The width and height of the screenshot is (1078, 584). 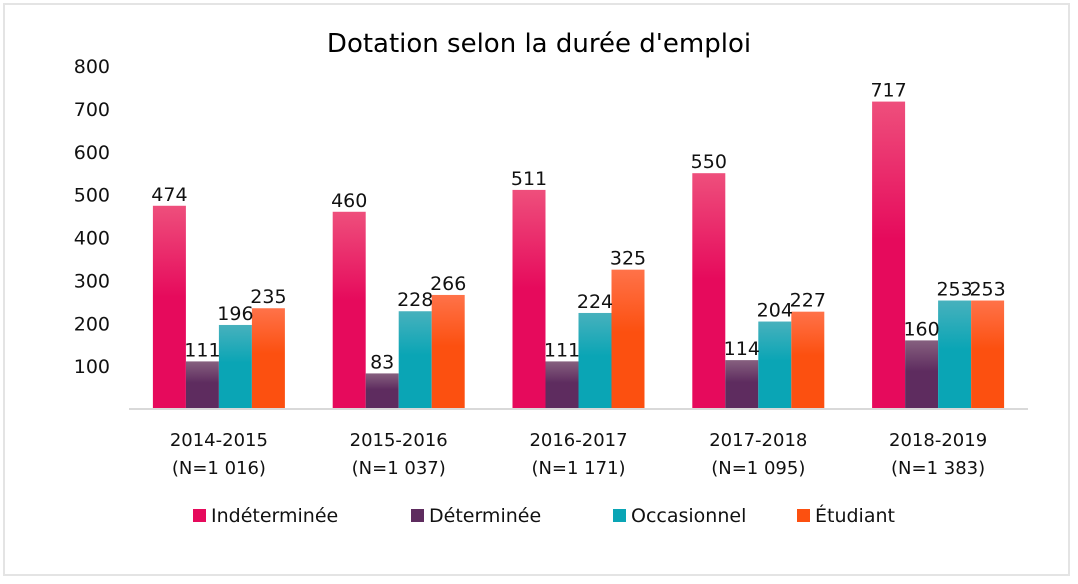 I want to click on bar-etudiant-2014-2015, so click(x=268, y=358).